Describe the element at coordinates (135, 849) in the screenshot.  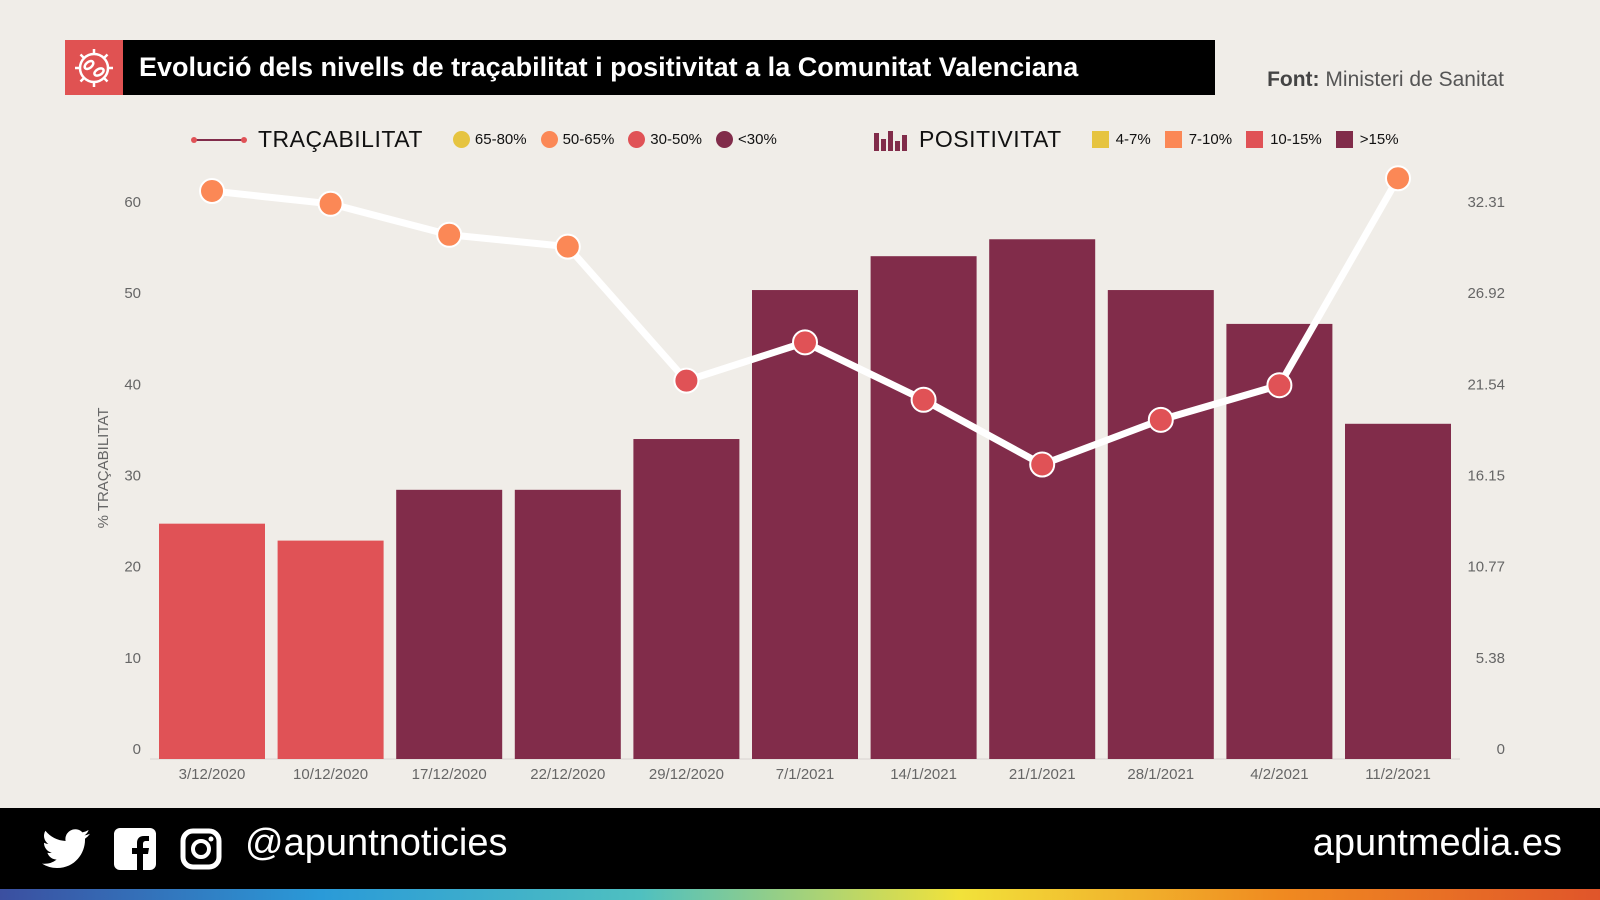
I see `facebook-icon` at that location.